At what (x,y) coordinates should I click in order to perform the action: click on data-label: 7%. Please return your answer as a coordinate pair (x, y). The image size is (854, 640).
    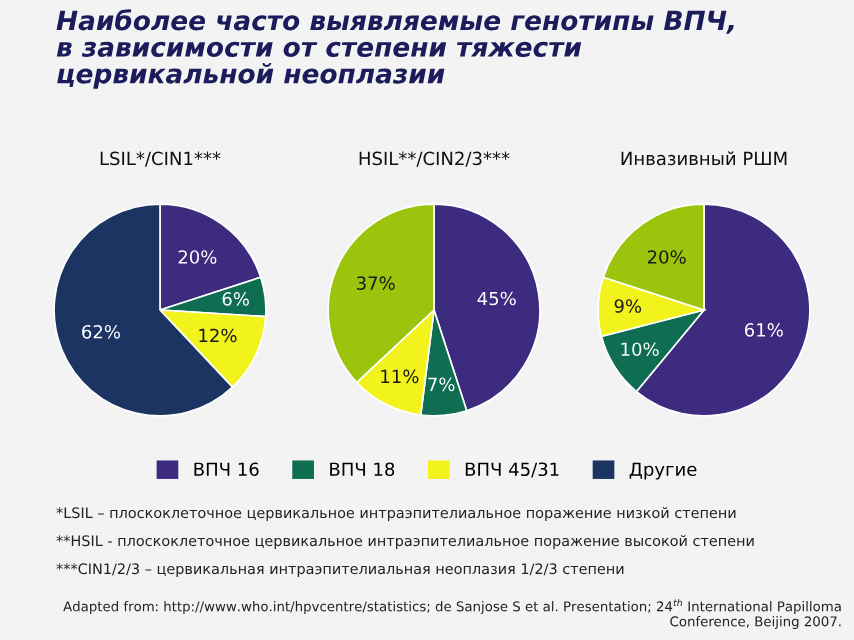
    Looking at the image, I should click on (441, 384).